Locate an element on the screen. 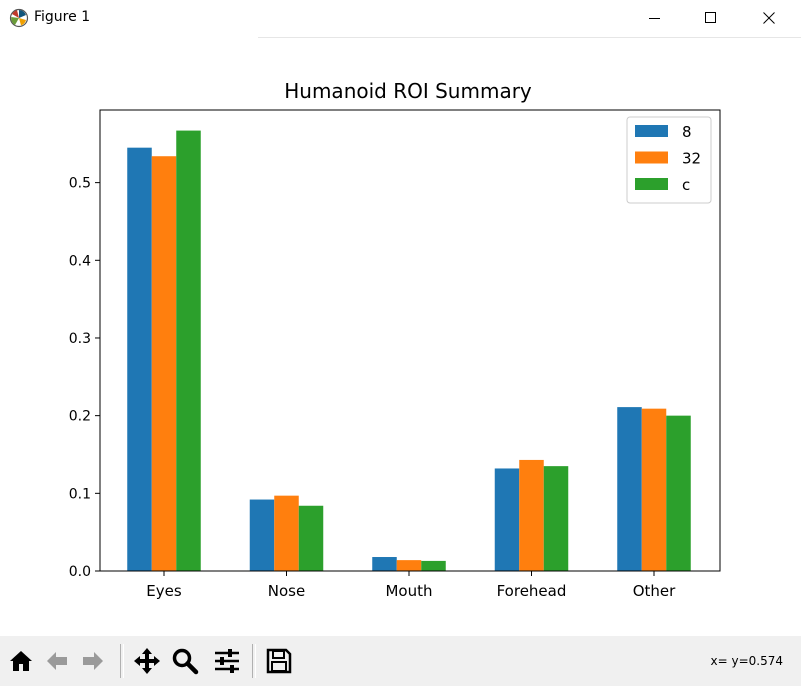 This screenshot has height=686, width=801. minimize-button is located at coordinates (655, 18).